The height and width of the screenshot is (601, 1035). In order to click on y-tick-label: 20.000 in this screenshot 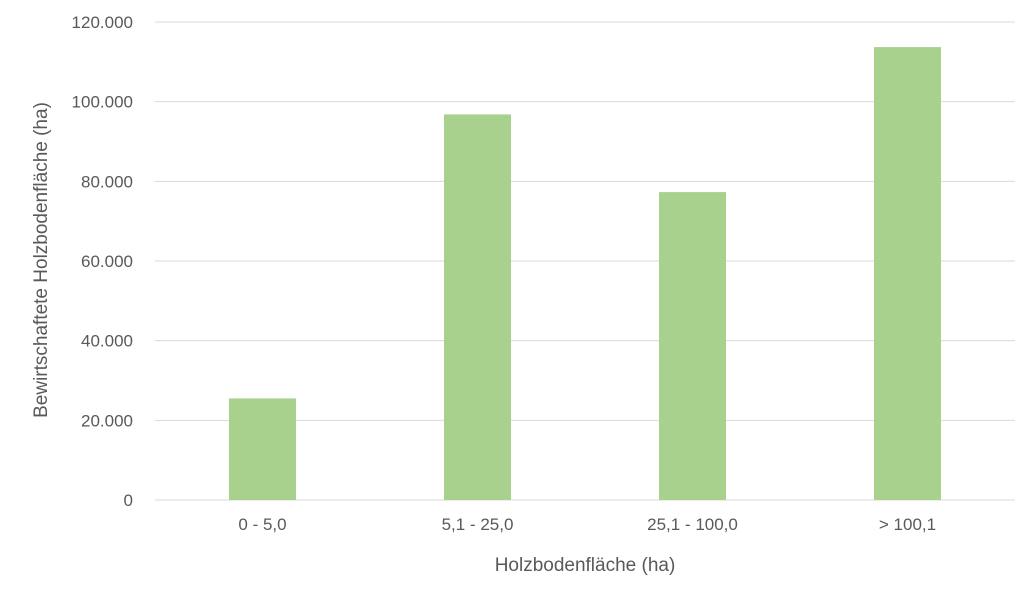, I will do `click(107, 420)`.